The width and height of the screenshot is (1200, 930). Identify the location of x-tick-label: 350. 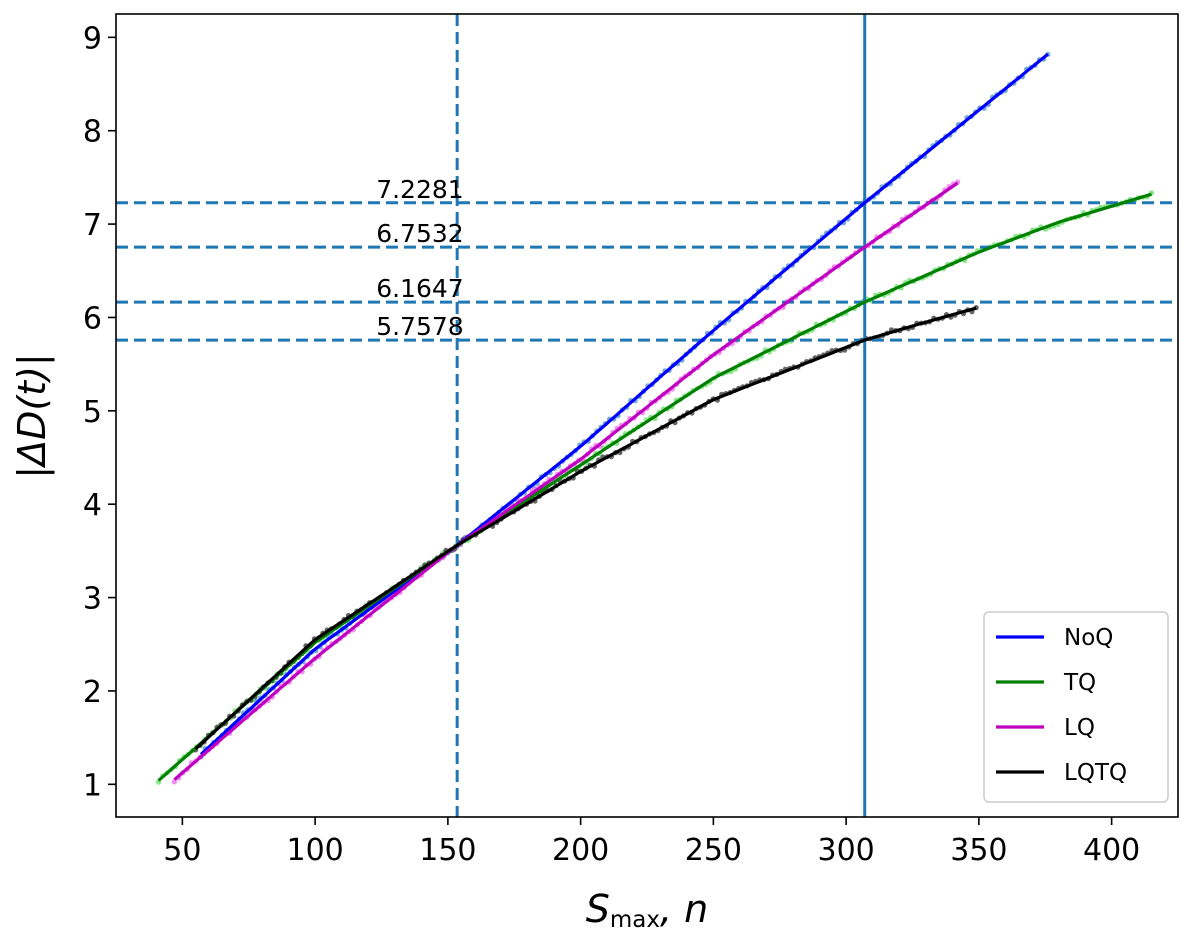
(978, 850).